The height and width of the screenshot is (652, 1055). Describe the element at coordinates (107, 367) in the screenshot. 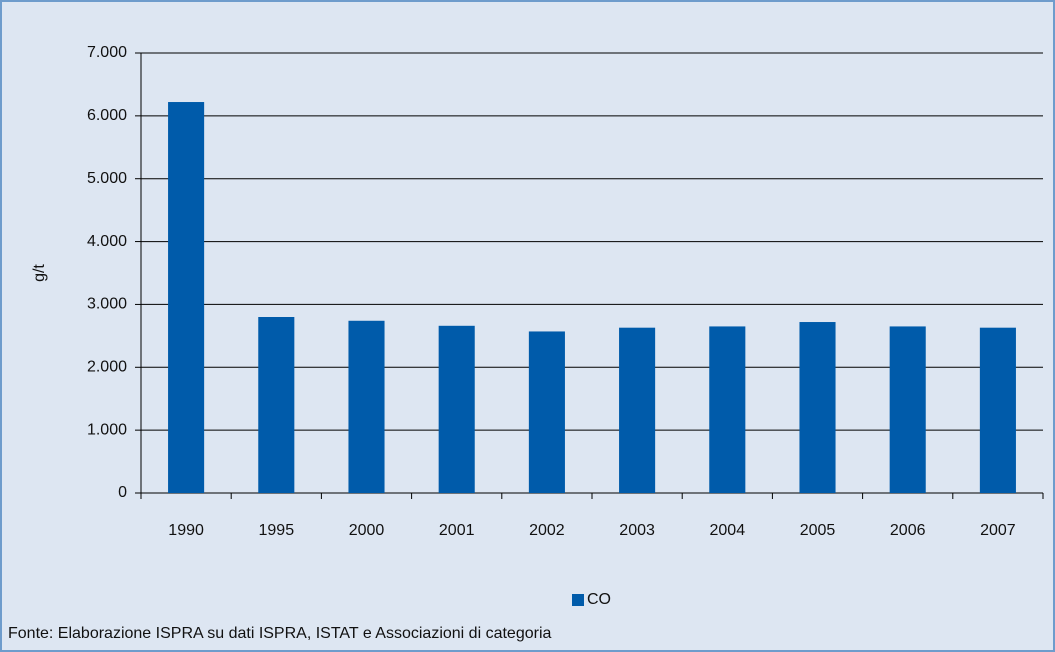

I see `y-tick-label: 2.000` at that location.